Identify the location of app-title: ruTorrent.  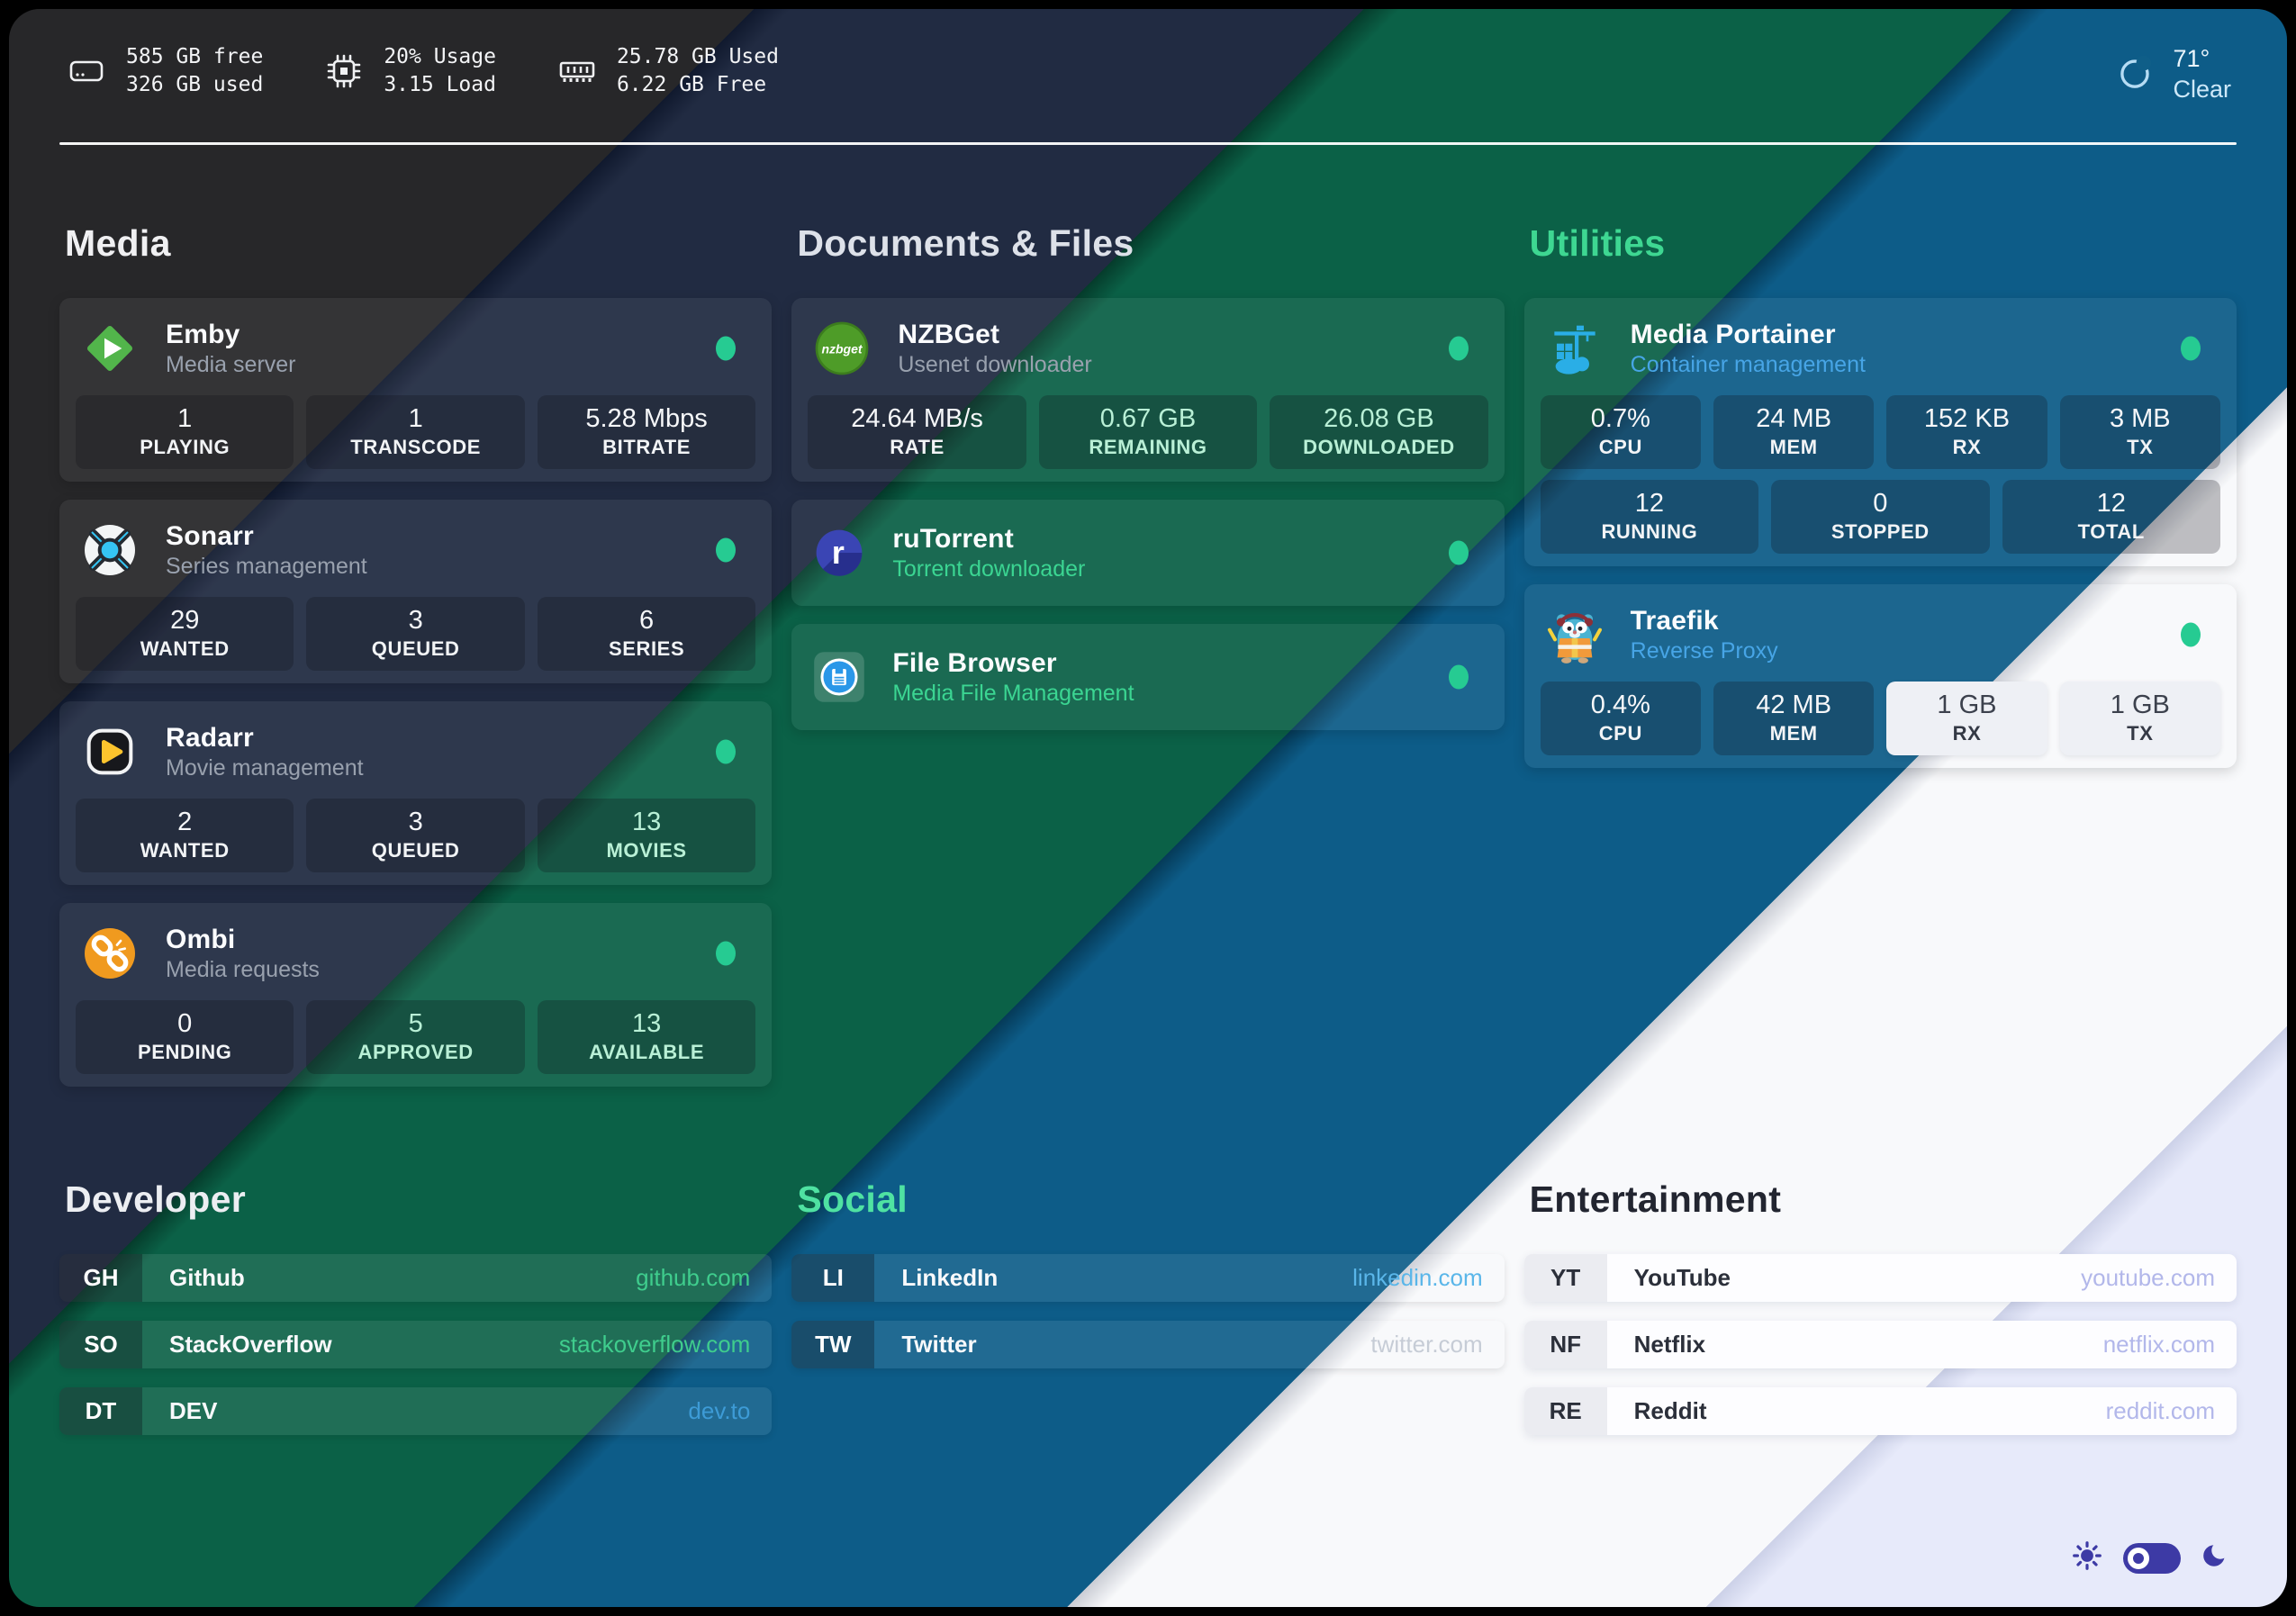
(953, 539).